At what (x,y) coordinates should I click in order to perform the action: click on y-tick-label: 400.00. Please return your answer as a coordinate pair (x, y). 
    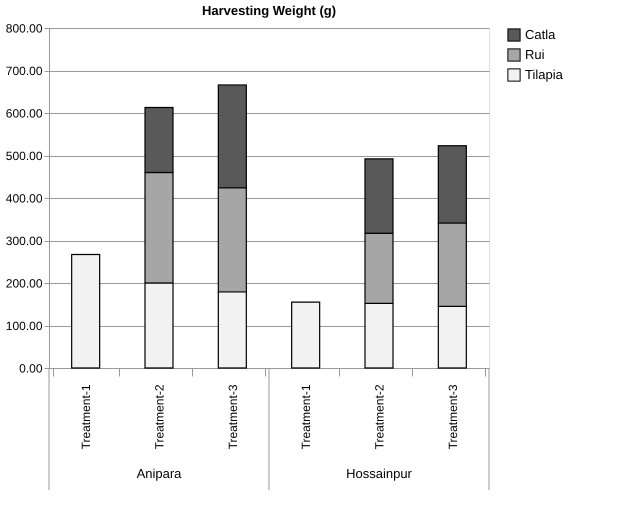
    Looking at the image, I should click on (24, 199).